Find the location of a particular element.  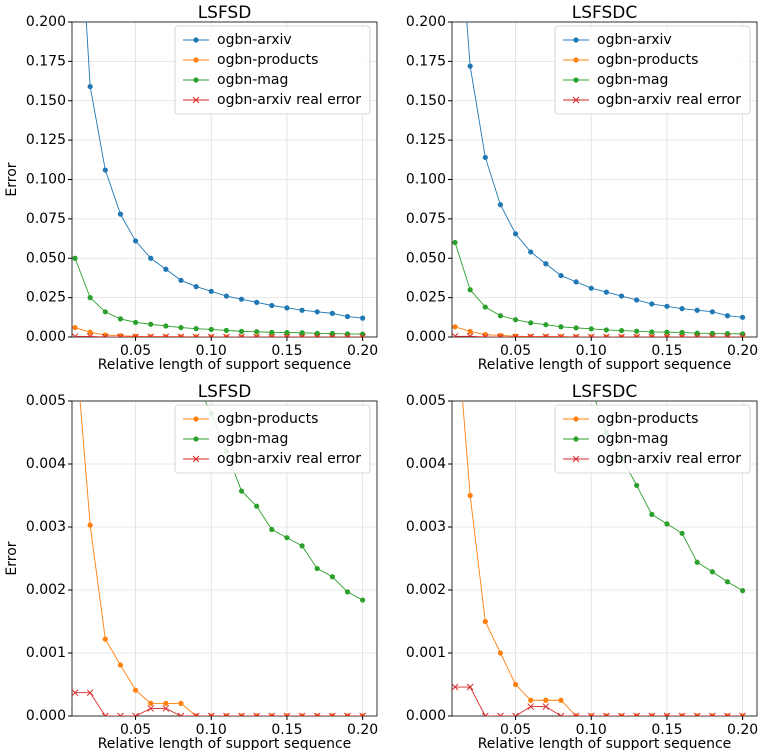

y-tick-label: 0.005 is located at coordinates (426, 401).